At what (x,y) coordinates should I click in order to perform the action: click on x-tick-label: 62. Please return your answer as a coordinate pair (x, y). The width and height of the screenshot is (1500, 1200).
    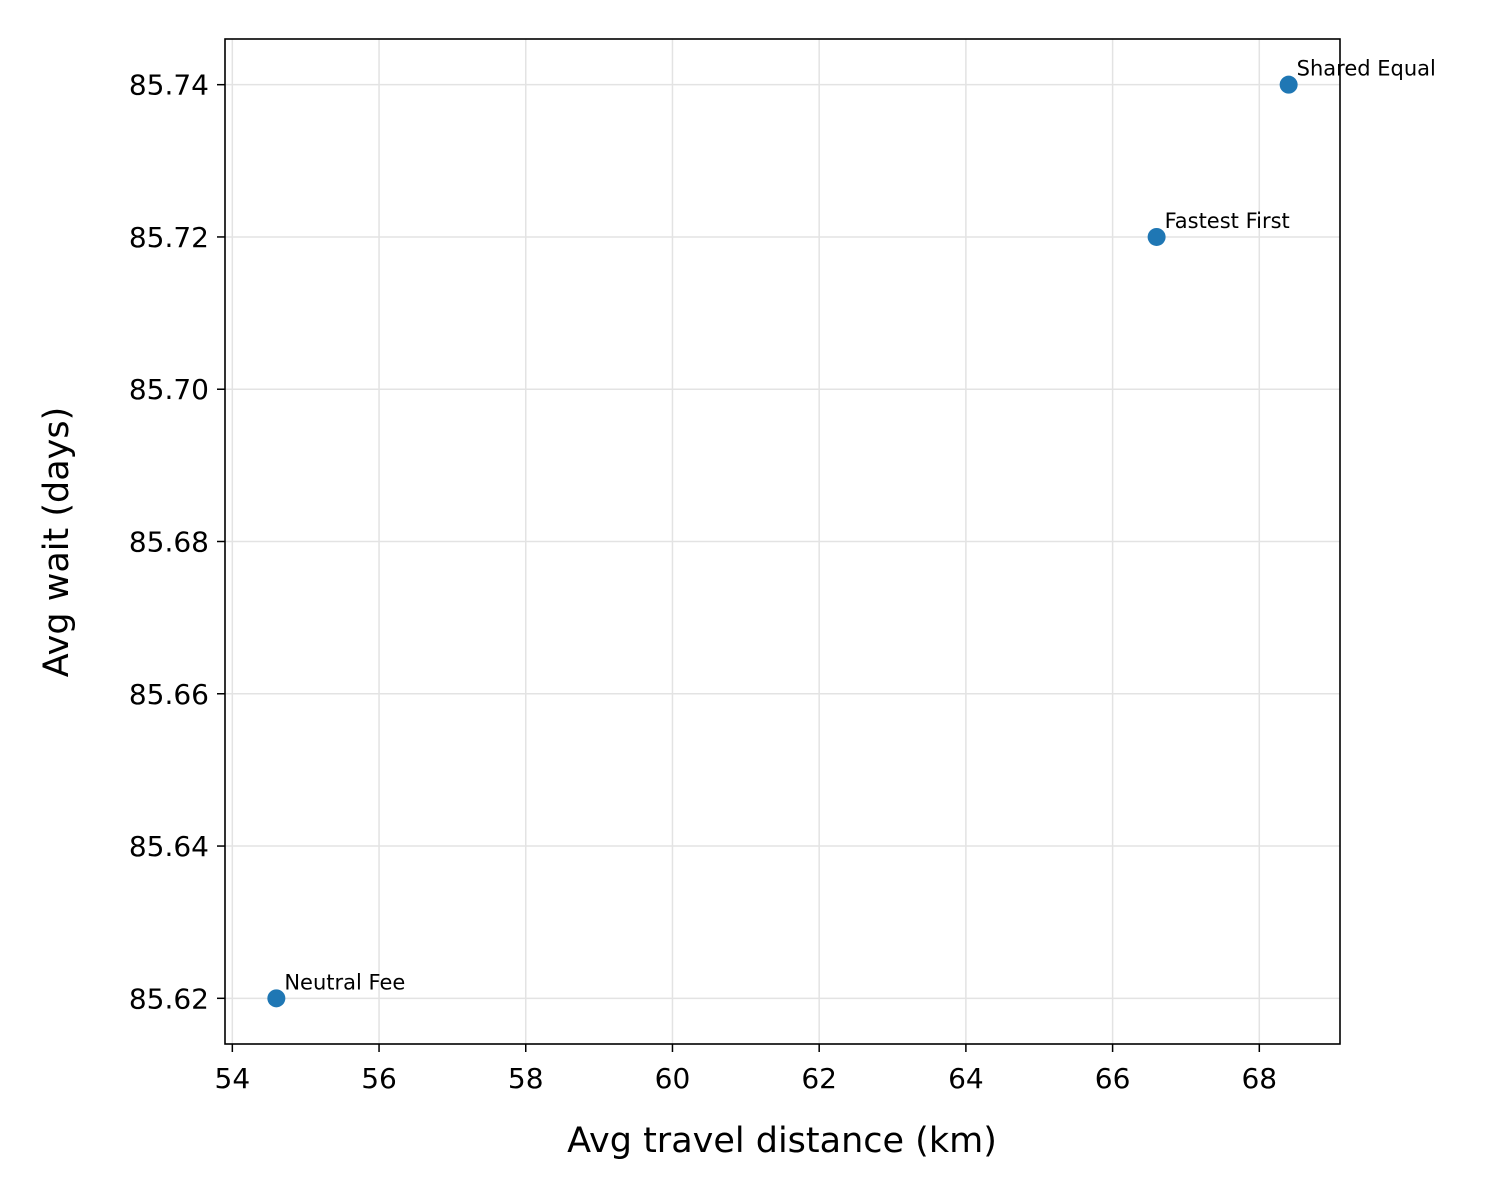
    Looking at the image, I should click on (819, 1078).